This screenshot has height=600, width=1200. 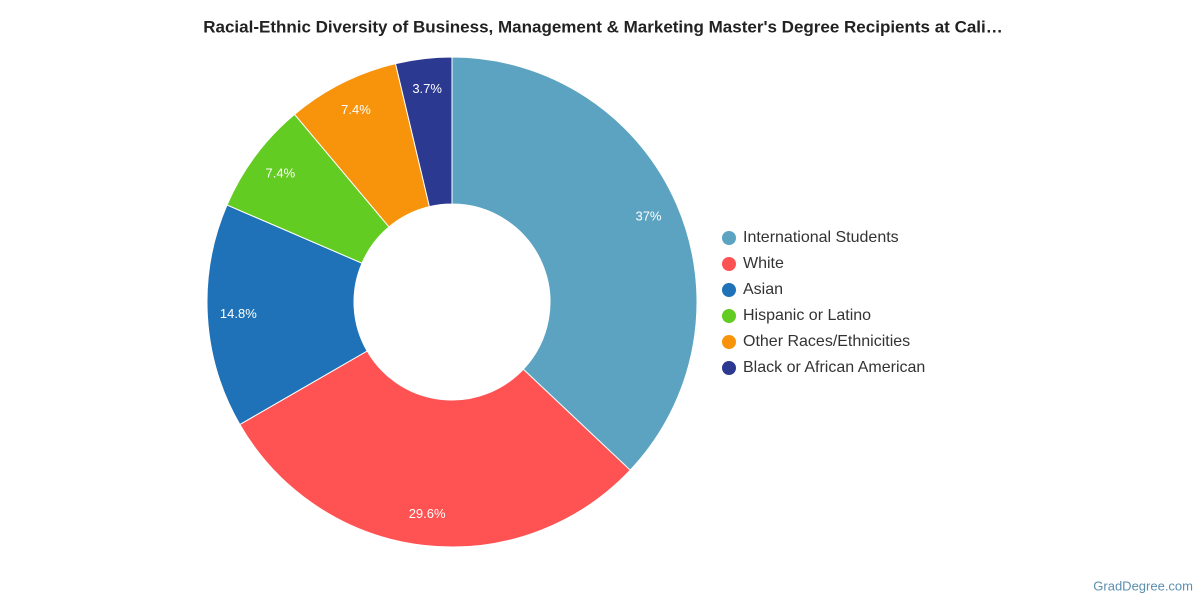 What do you see at coordinates (821, 237) in the screenshot?
I see `legend-label: International Students` at bounding box center [821, 237].